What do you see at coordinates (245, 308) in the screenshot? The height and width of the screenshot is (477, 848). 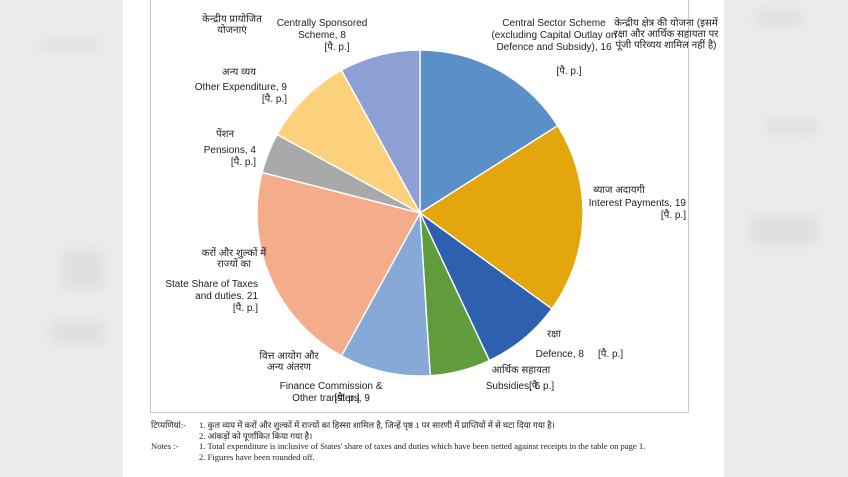 I see `slice-note-5: [पै. p.]` at bounding box center [245, 308].